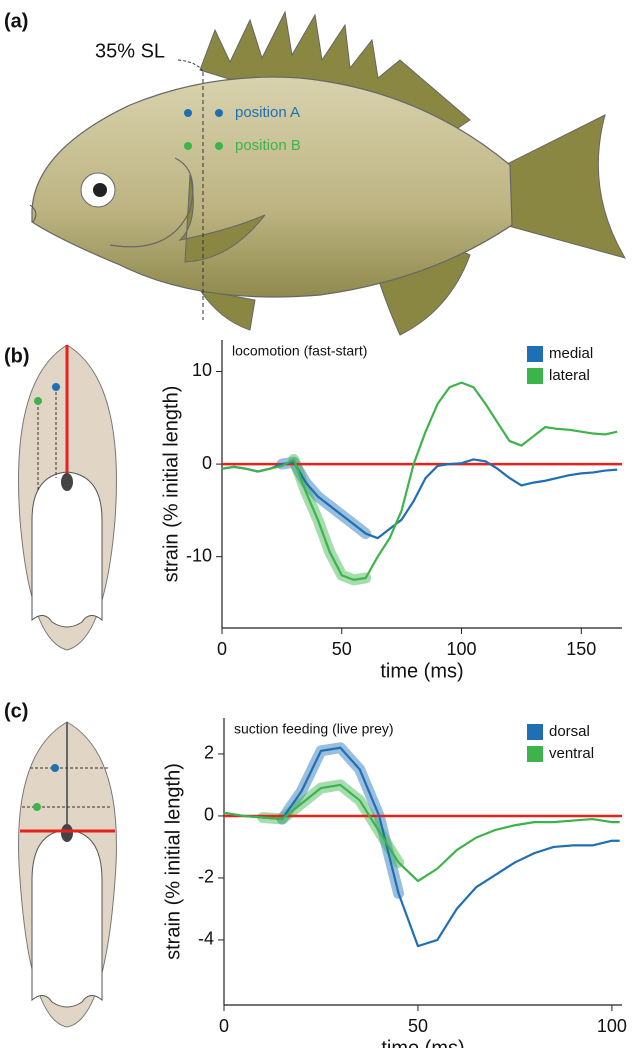  What do you see at coordinates (130, 51) in the screenshot?
I see `sl-annotation: 35% SL` at bounding box center [130, 51].